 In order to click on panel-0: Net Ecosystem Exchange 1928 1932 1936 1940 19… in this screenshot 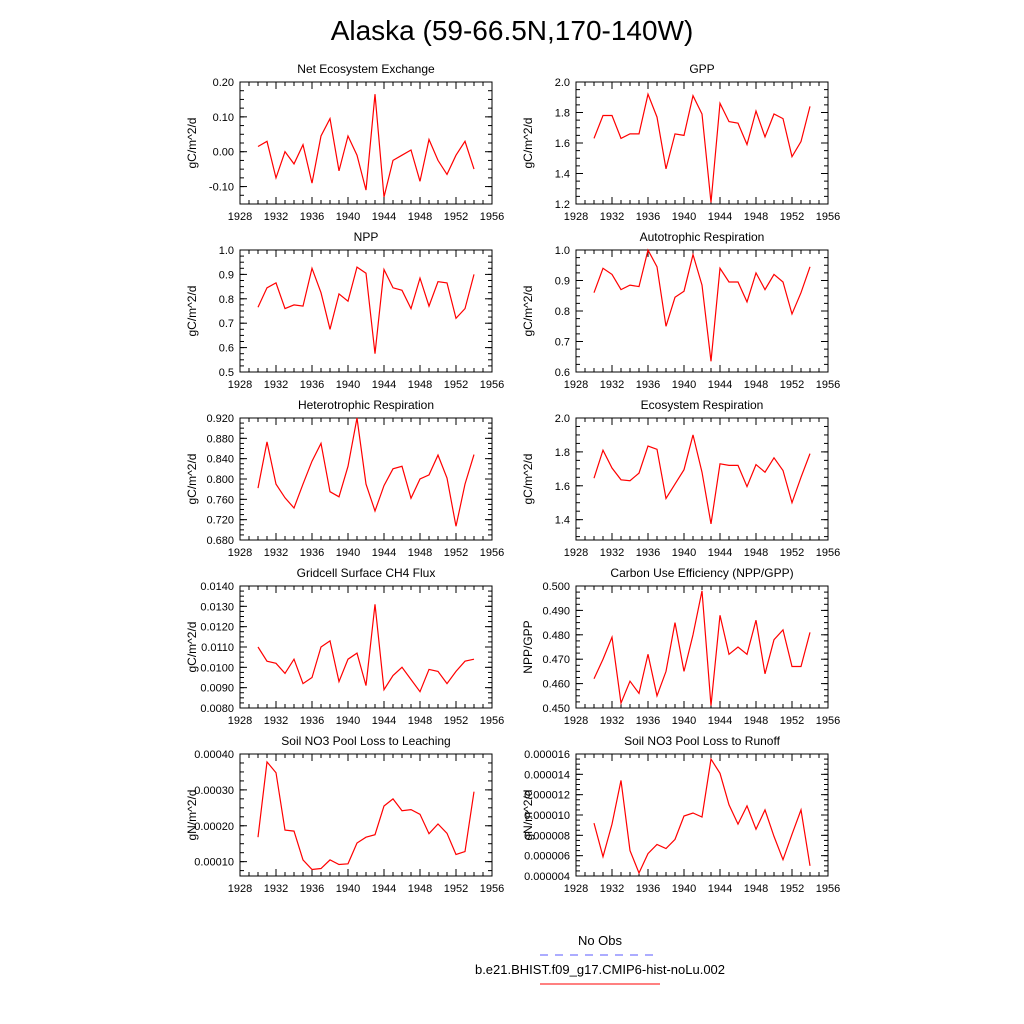, I will do `click(344, 142)`.